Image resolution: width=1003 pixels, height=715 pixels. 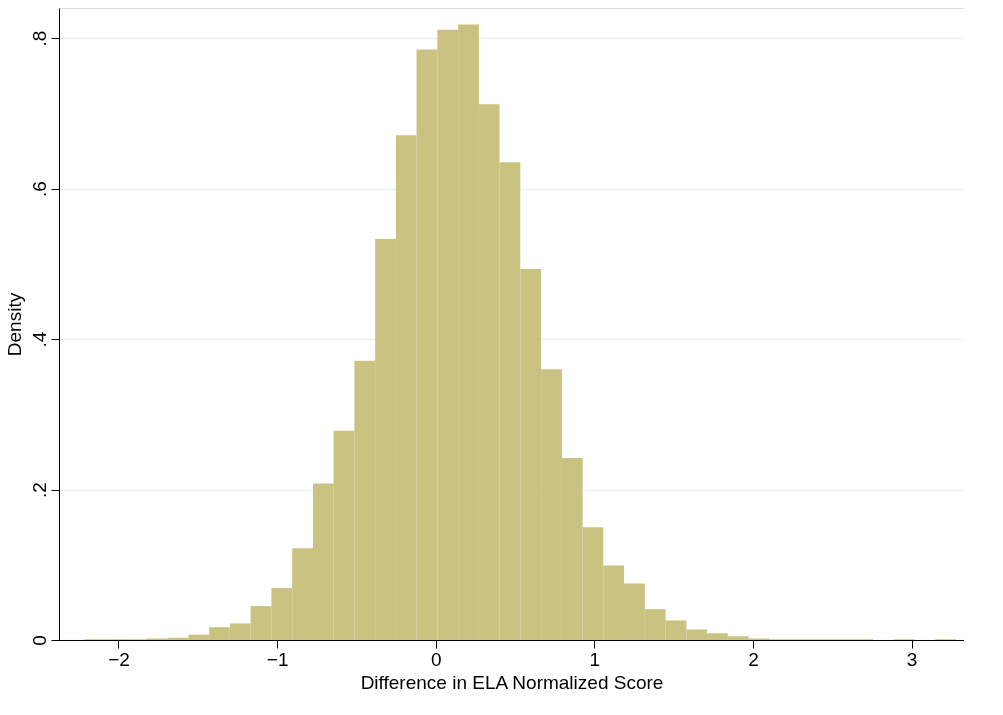 What do you see at coordinates (595, 659) in the screenshot?
I see `x-tick-label: 1` at bounding box center [595, 659].